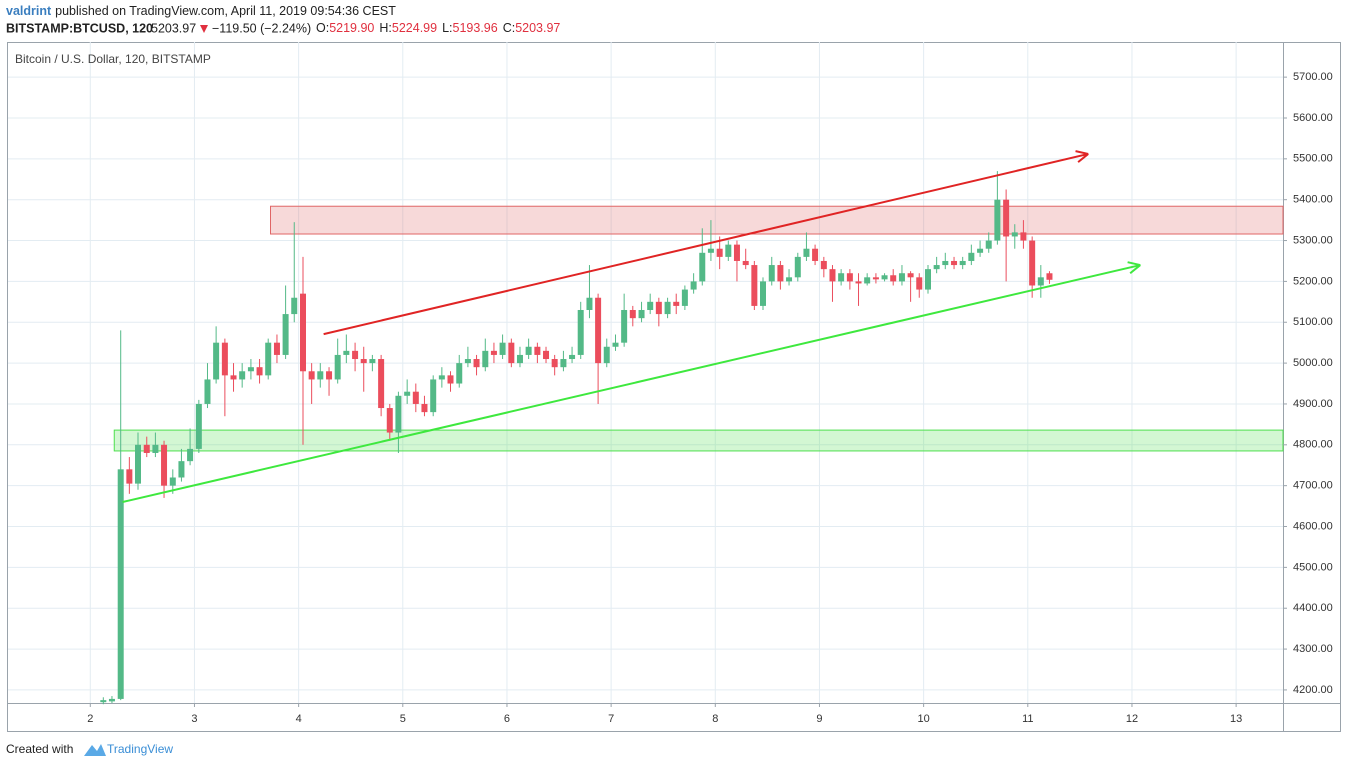 The width and height of the screenshot is (1347, 768). Describe the element at coordinates (1313, 526) in the screenshot. I see `y-tick-label: 4600.00` at that location.